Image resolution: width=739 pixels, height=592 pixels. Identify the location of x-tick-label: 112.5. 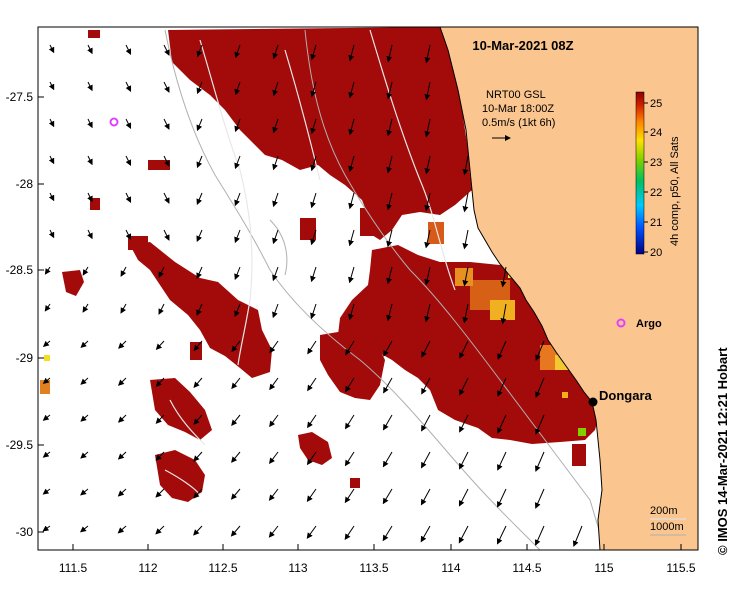
(222, 568).